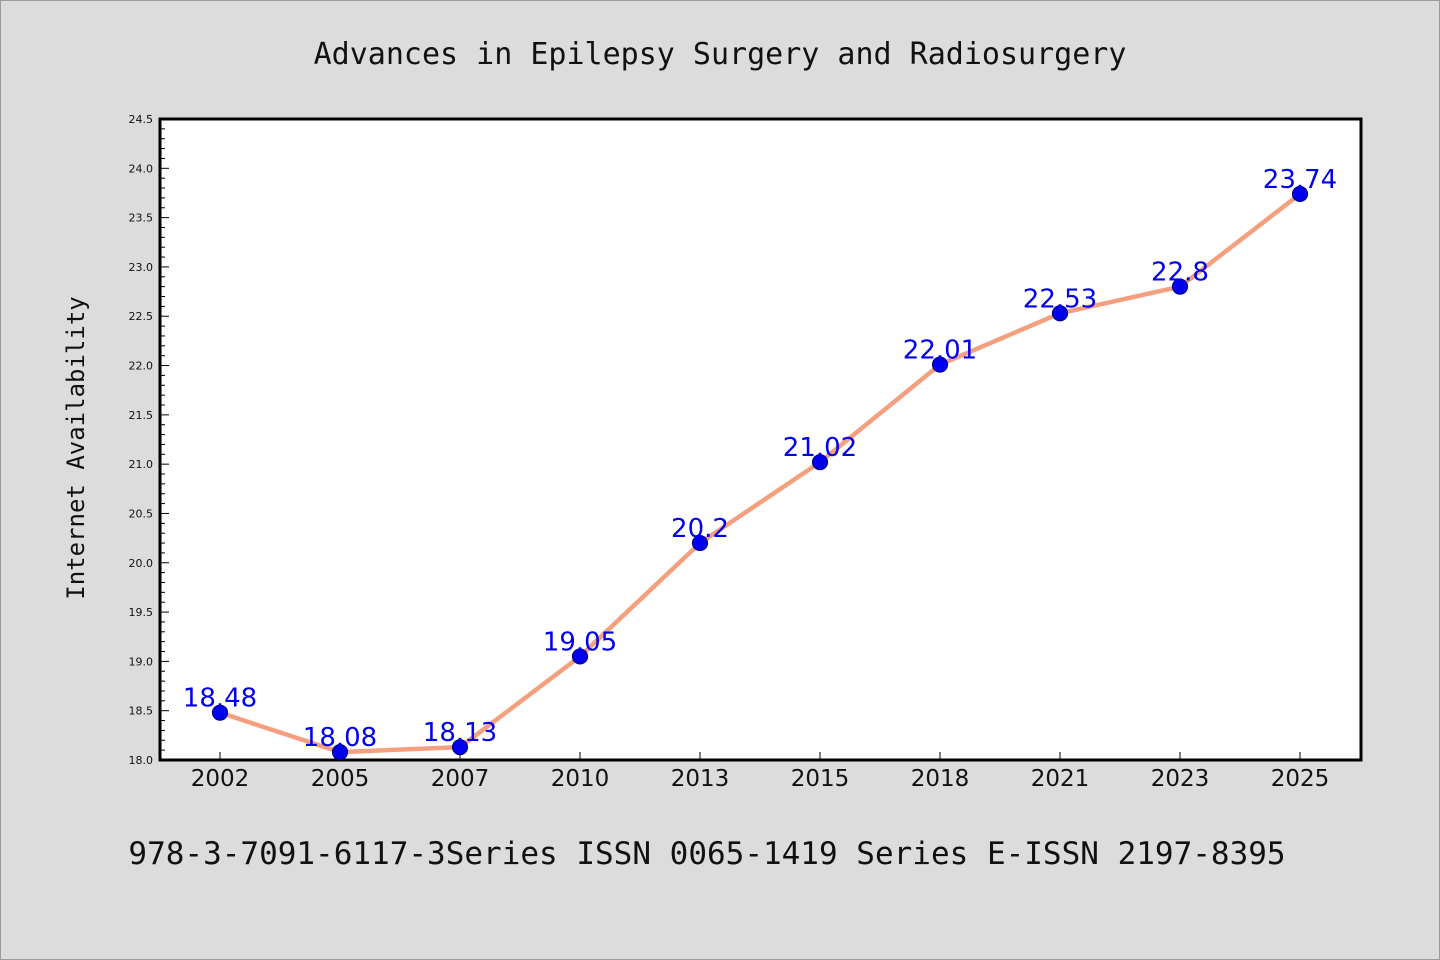 This screenshot has height=960, width=1440. I want to click on x-axis: 2002 2005 2007 2010 2013 2015 2018 2021 2023 2025, so click(760, 772).